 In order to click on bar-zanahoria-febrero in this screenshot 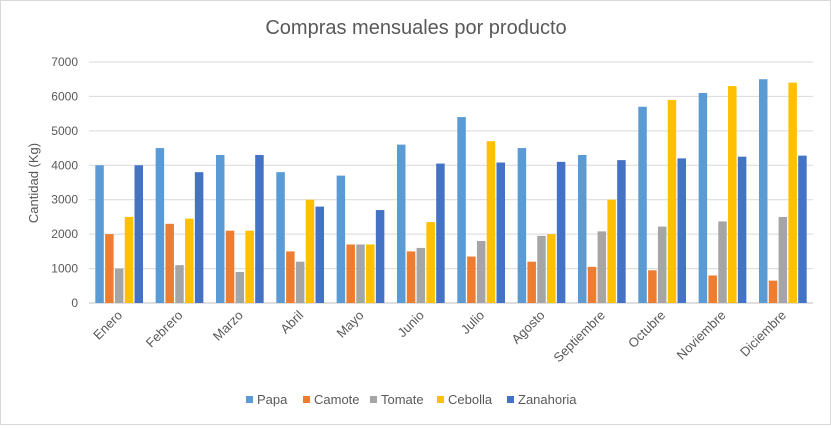, I will do `click(199, 237)`.